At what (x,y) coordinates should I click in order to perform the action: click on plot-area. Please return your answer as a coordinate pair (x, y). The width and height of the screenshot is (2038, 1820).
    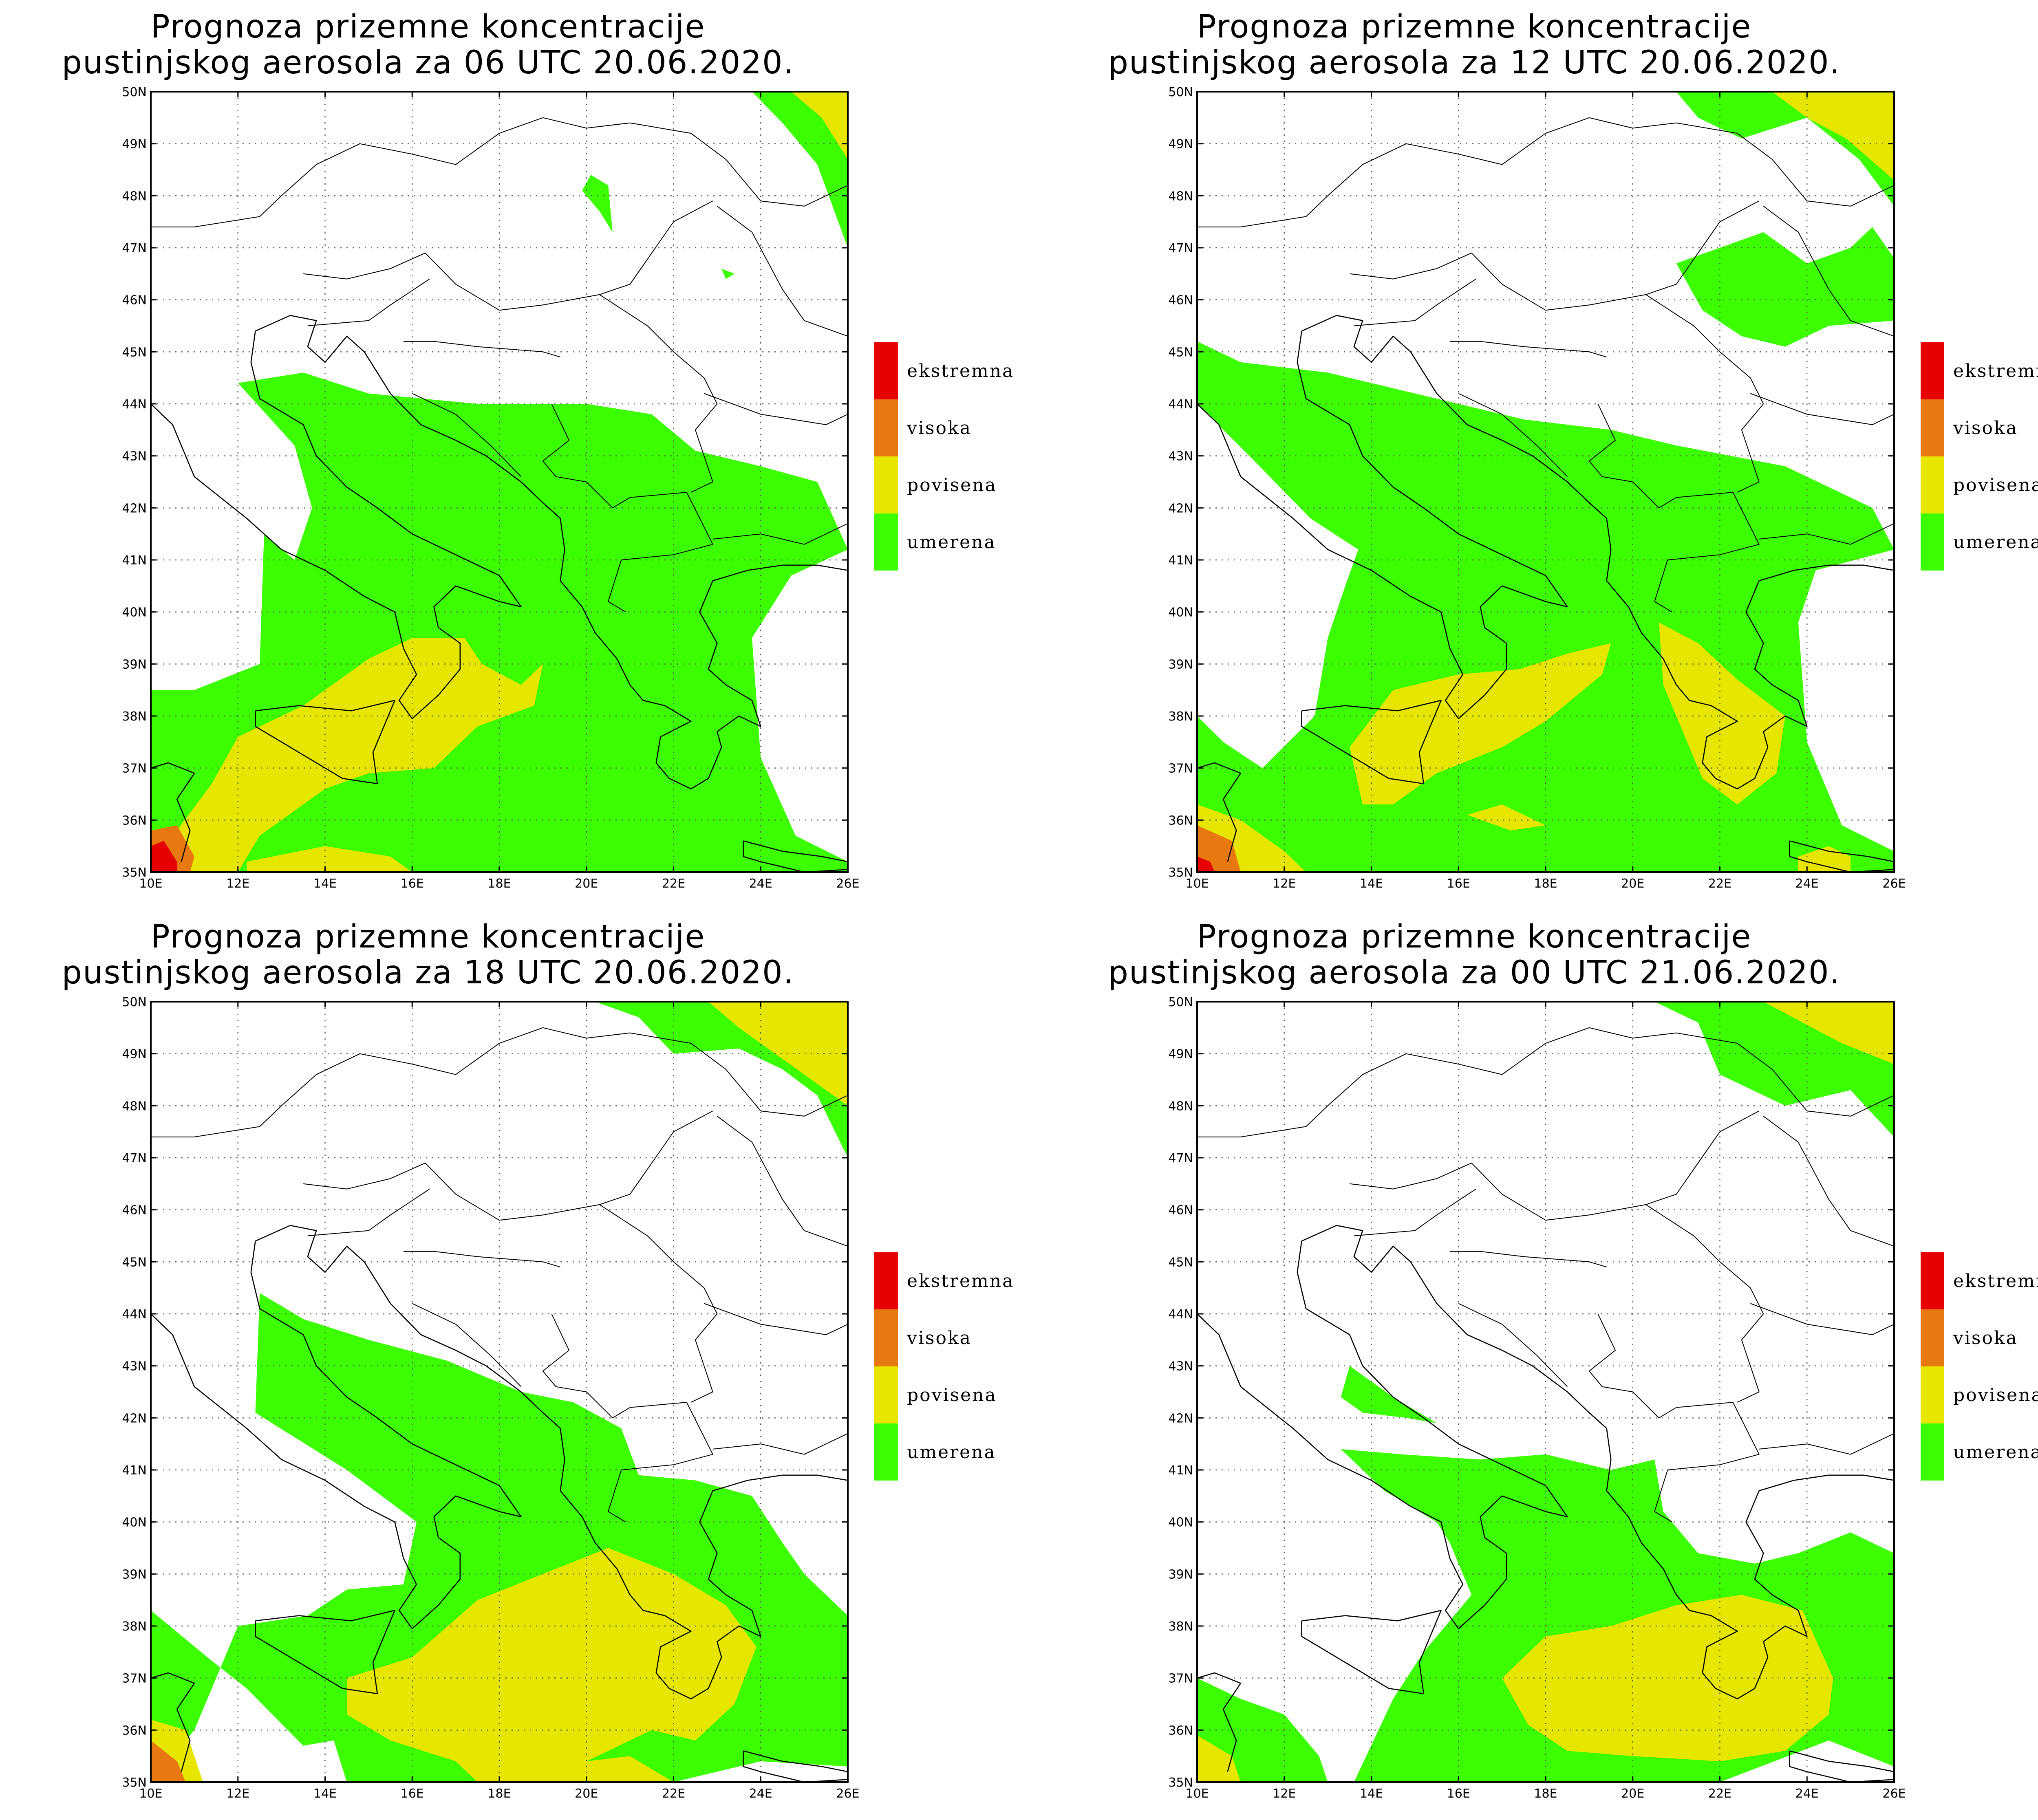
    Looking at the image, I should click on (500, 1392).